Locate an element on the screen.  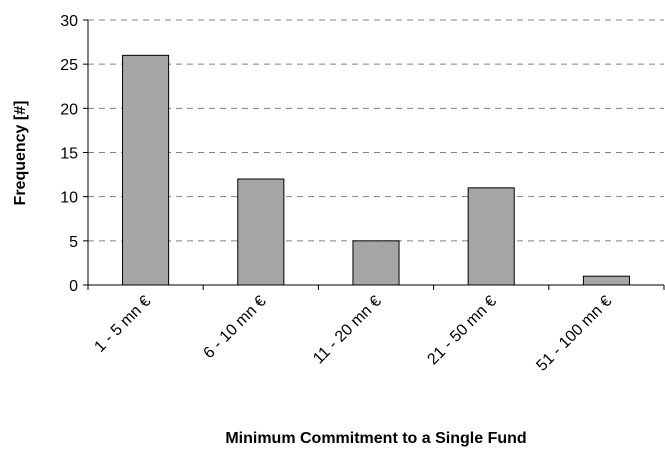
y-tick-label: 30 is located at coordinates (69, 21).